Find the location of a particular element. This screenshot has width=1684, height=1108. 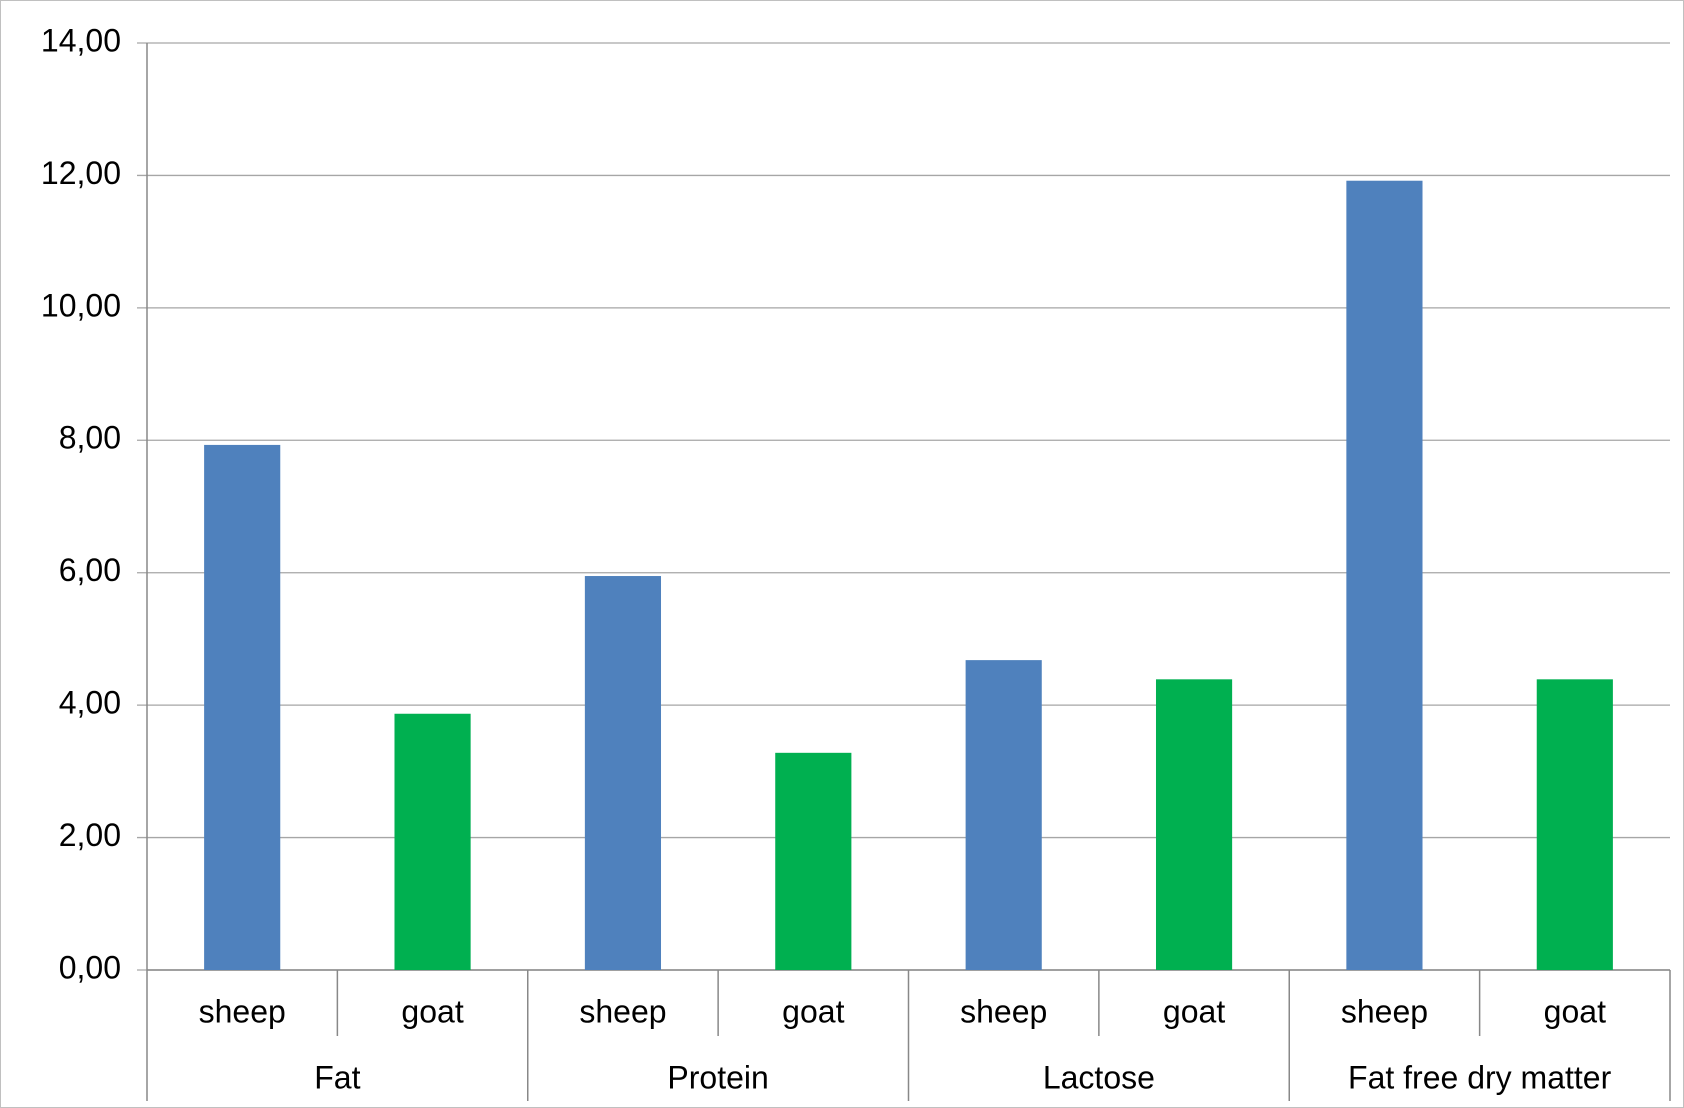

y-tick-label: 8,00 is located at coordinates (90, 438).